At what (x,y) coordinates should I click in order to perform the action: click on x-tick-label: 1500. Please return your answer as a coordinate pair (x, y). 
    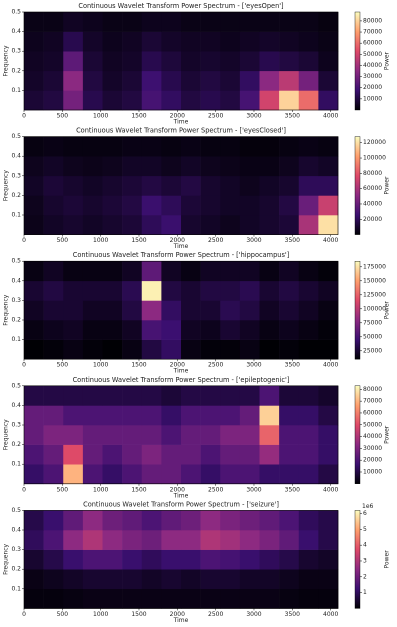
    Looking at the image, I should click on (138, 365).